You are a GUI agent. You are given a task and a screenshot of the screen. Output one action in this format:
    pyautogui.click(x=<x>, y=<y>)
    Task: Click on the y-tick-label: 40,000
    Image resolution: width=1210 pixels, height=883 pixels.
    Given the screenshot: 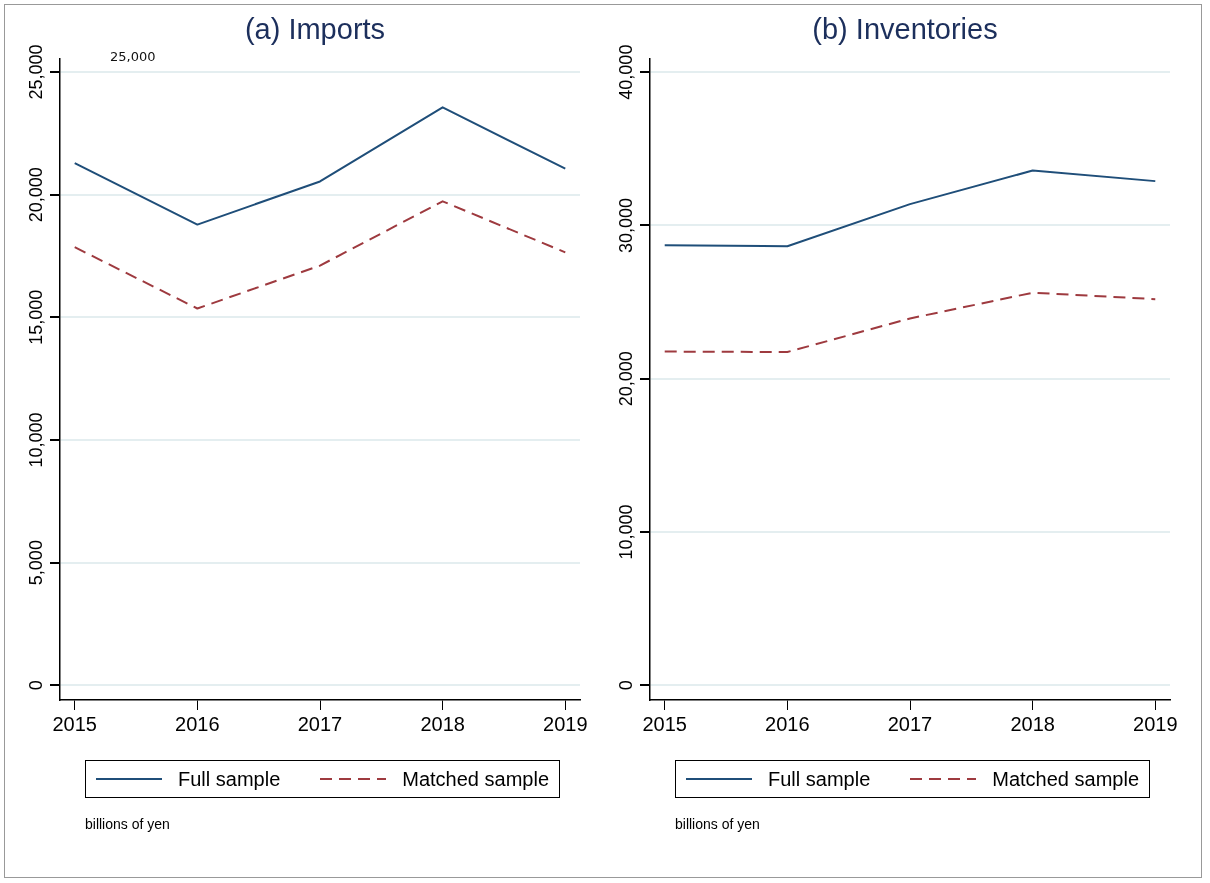 What is the action you would take?
    pyautogui.click(x=625, y=72)
    